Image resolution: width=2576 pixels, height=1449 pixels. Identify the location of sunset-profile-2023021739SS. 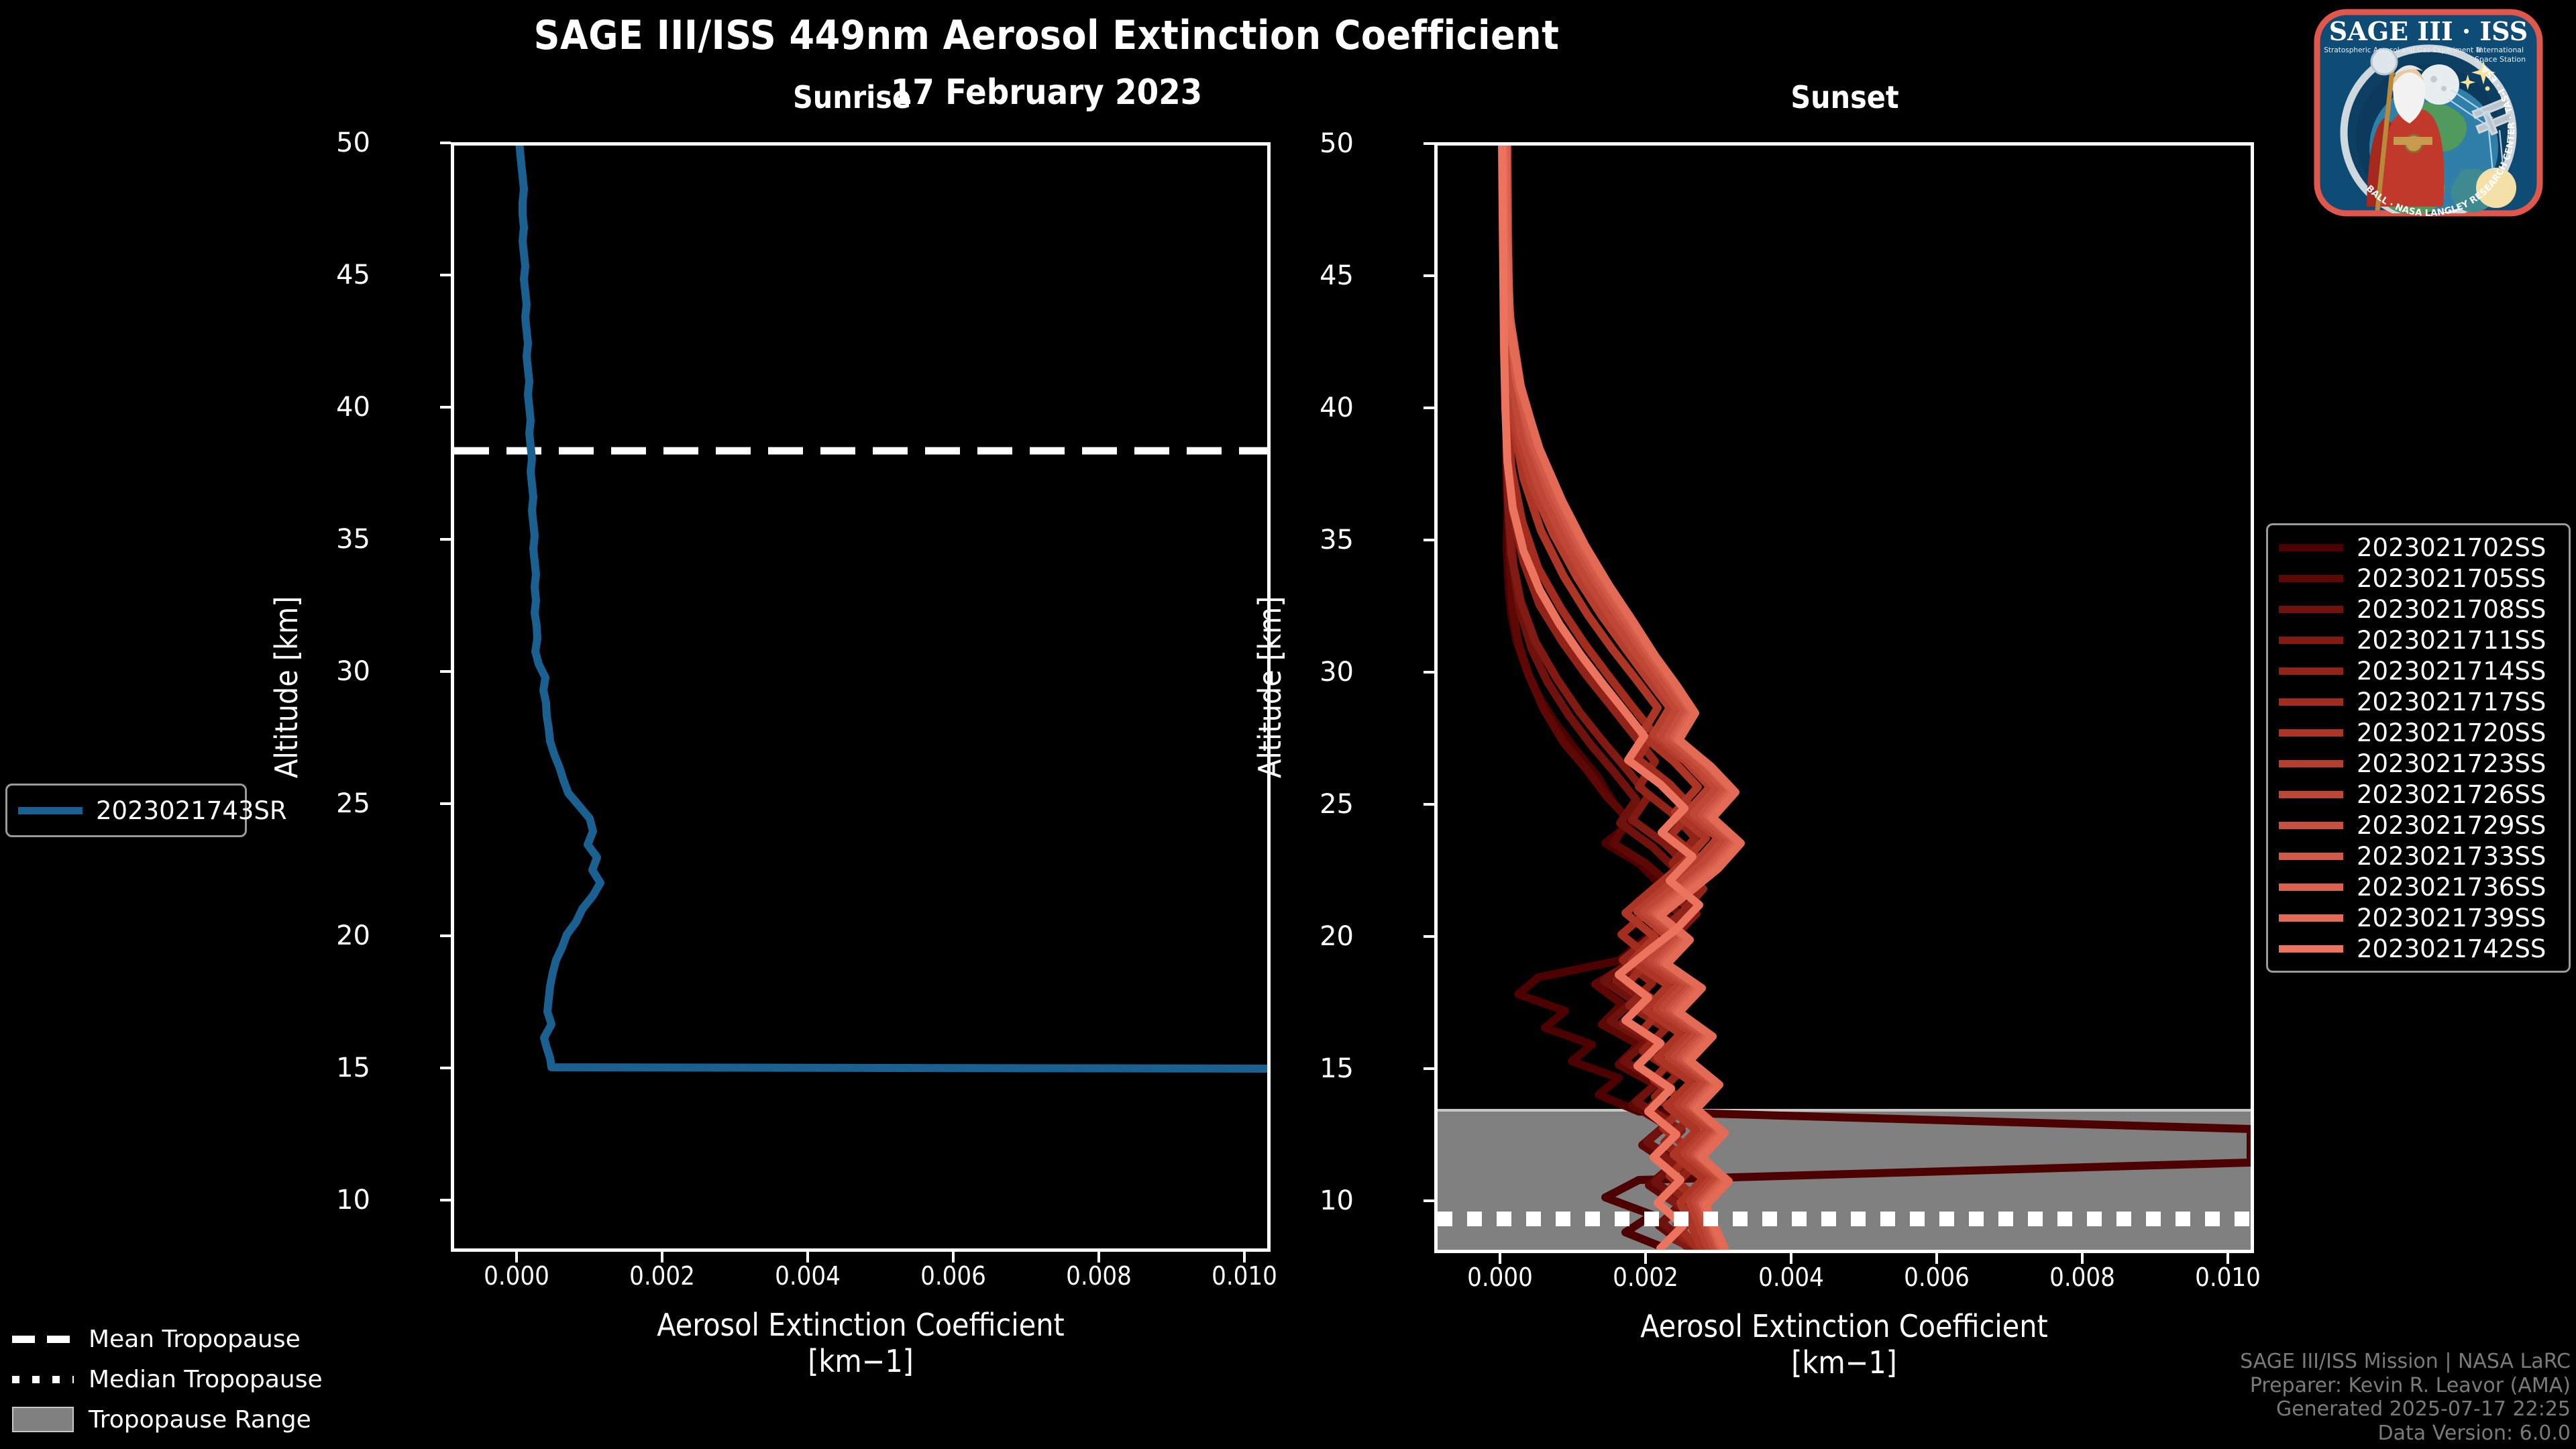
(1622, 698).